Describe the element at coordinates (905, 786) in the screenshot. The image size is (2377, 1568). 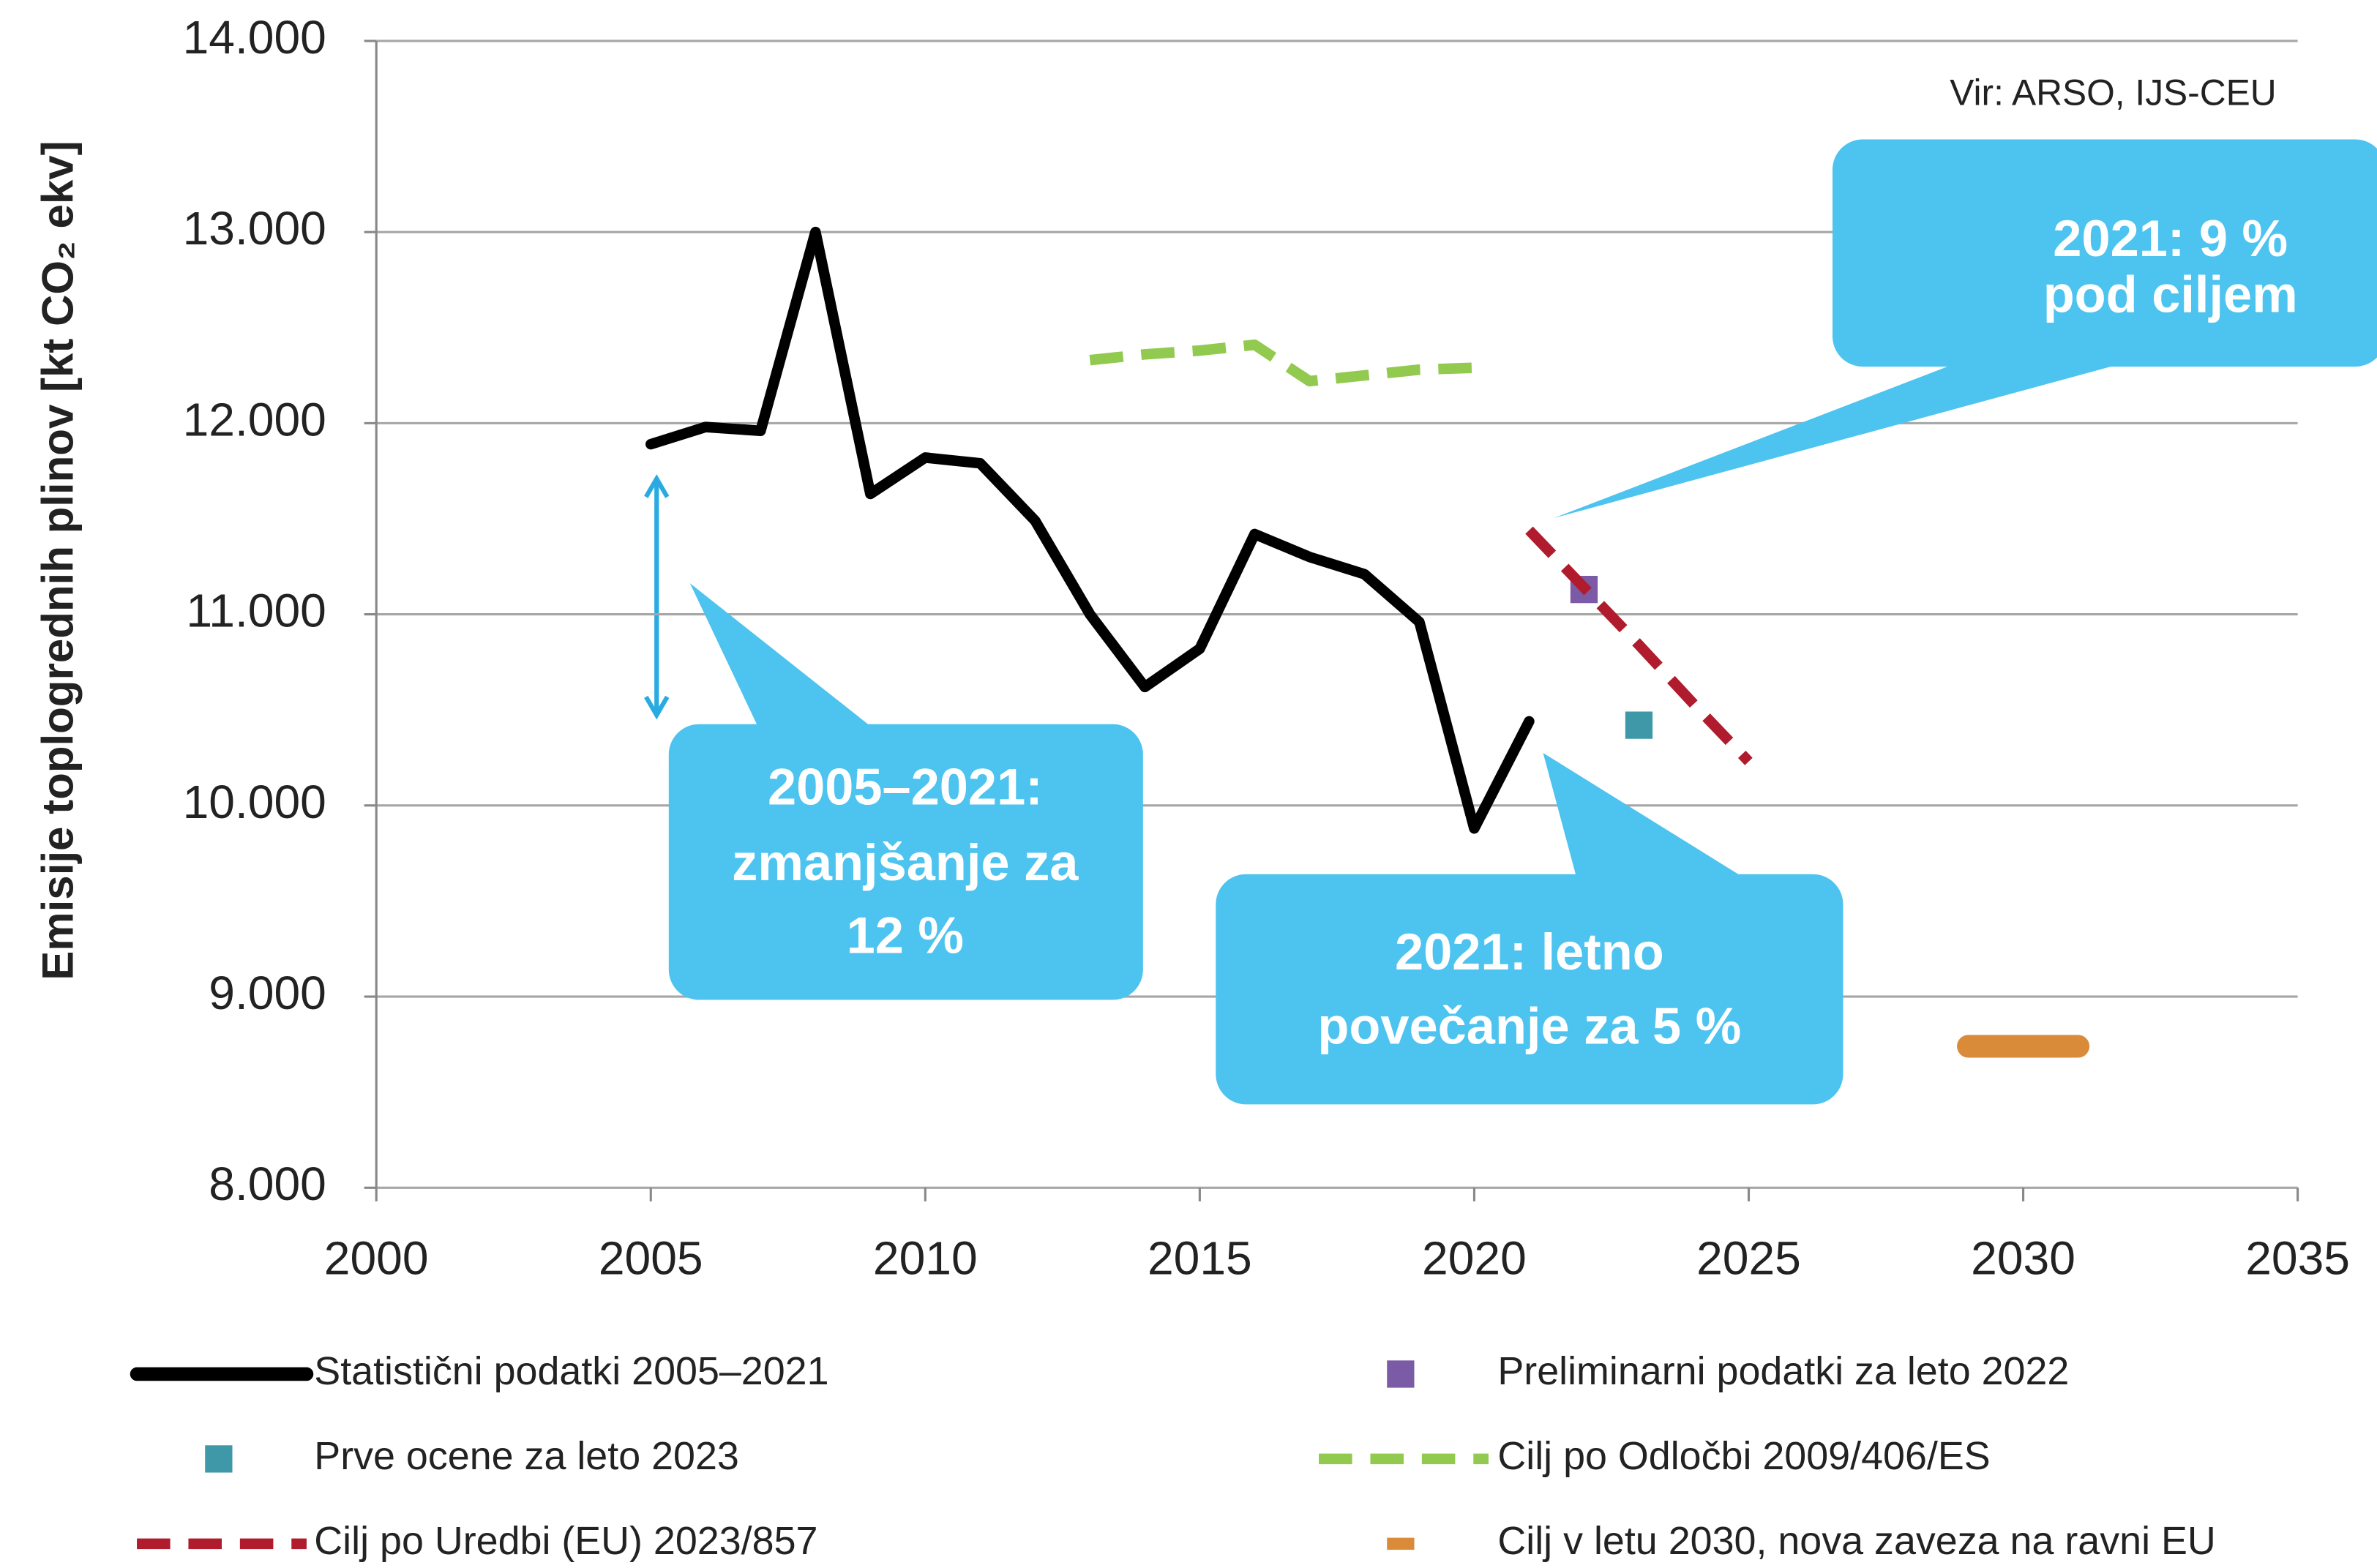
I see `callout-text: 2005–2021:` at that location.